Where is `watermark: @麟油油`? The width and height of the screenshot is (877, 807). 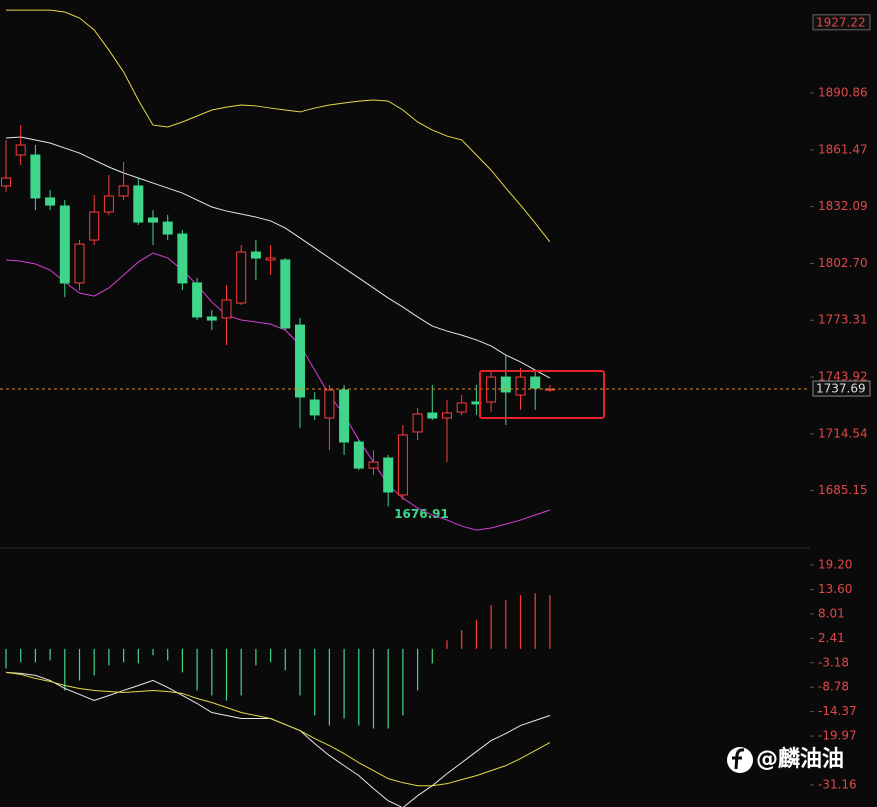 watermark: @麟油油 is located at coordinates (785, 759).